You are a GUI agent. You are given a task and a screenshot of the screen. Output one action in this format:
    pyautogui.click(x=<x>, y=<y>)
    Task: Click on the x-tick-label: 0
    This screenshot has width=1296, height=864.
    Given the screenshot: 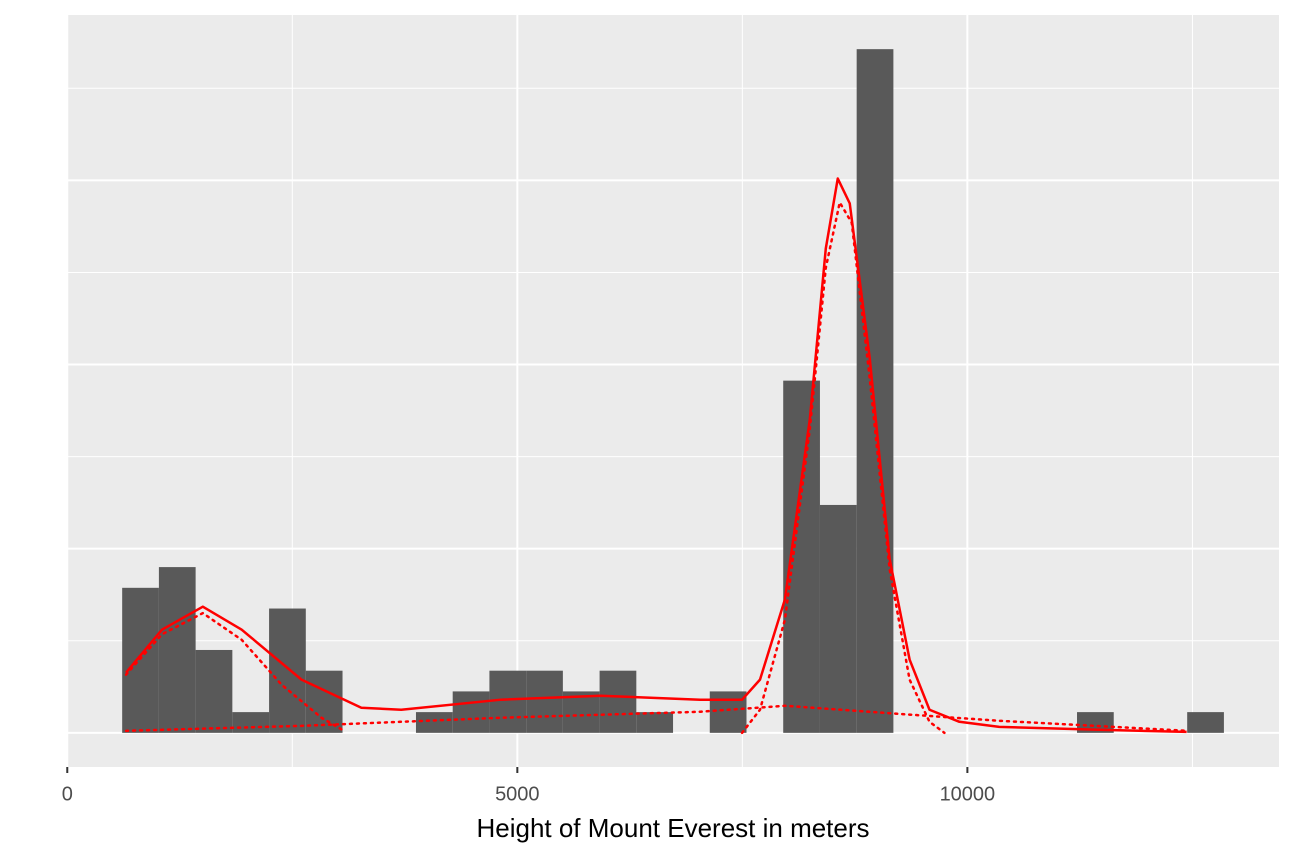 What is the action you would take?
    pyautogui.click(x=67, y=794)
    